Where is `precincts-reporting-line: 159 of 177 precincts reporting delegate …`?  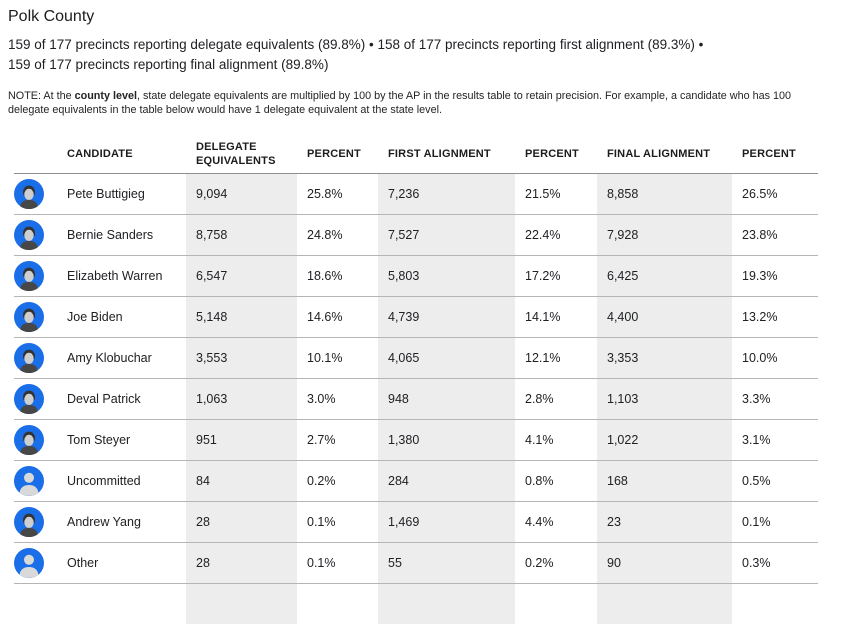 precincts-reporting-line: 159 of 177 precincts reporting delegate … is located at coordinates (356, 44).